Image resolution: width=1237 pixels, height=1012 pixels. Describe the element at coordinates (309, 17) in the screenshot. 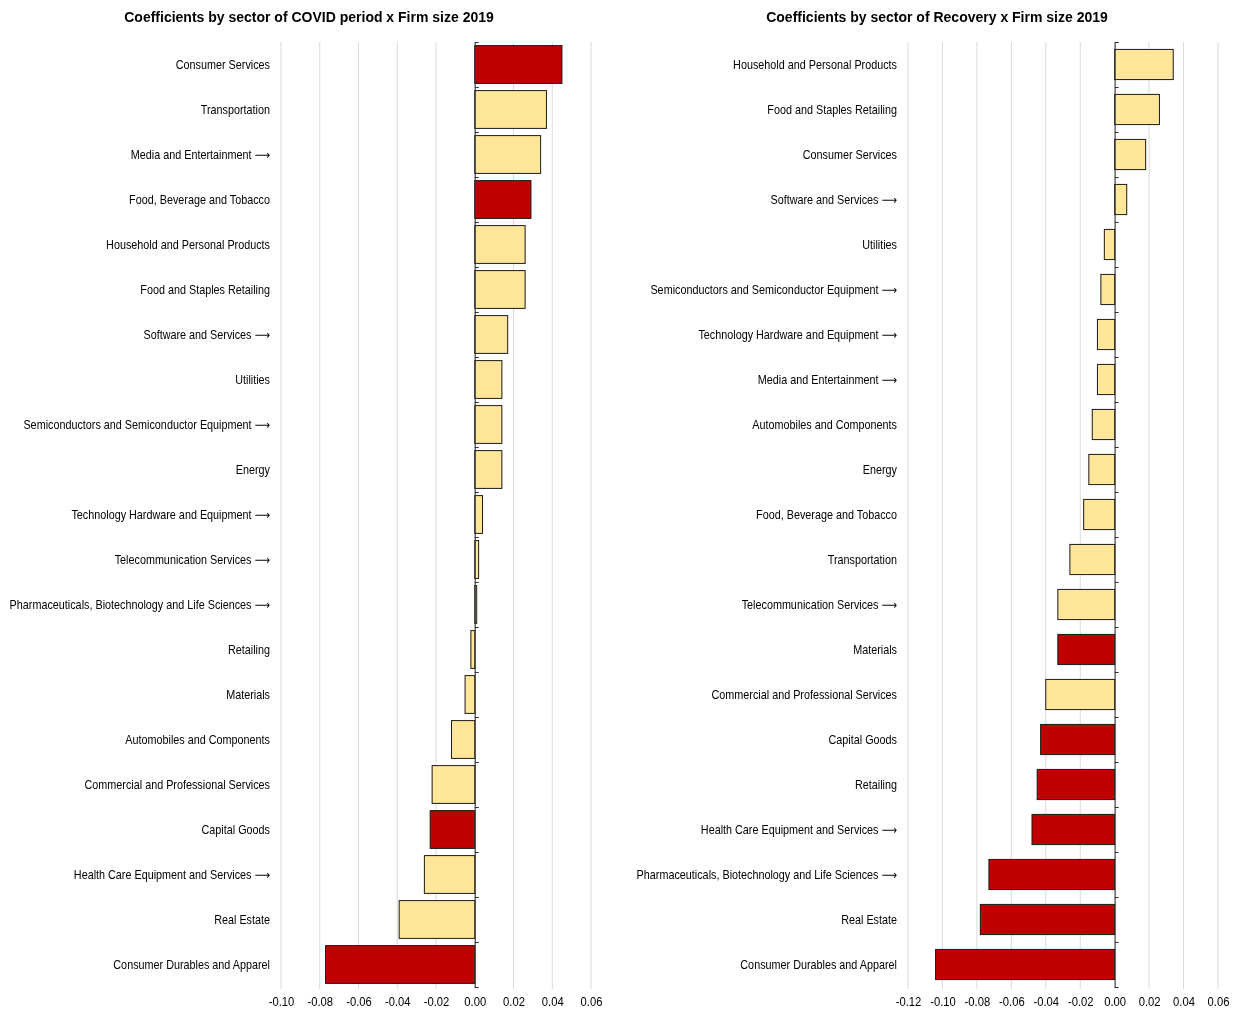

I see `chart-title: Coefficients by sector of COVID period x Firm size 2019` at that location.